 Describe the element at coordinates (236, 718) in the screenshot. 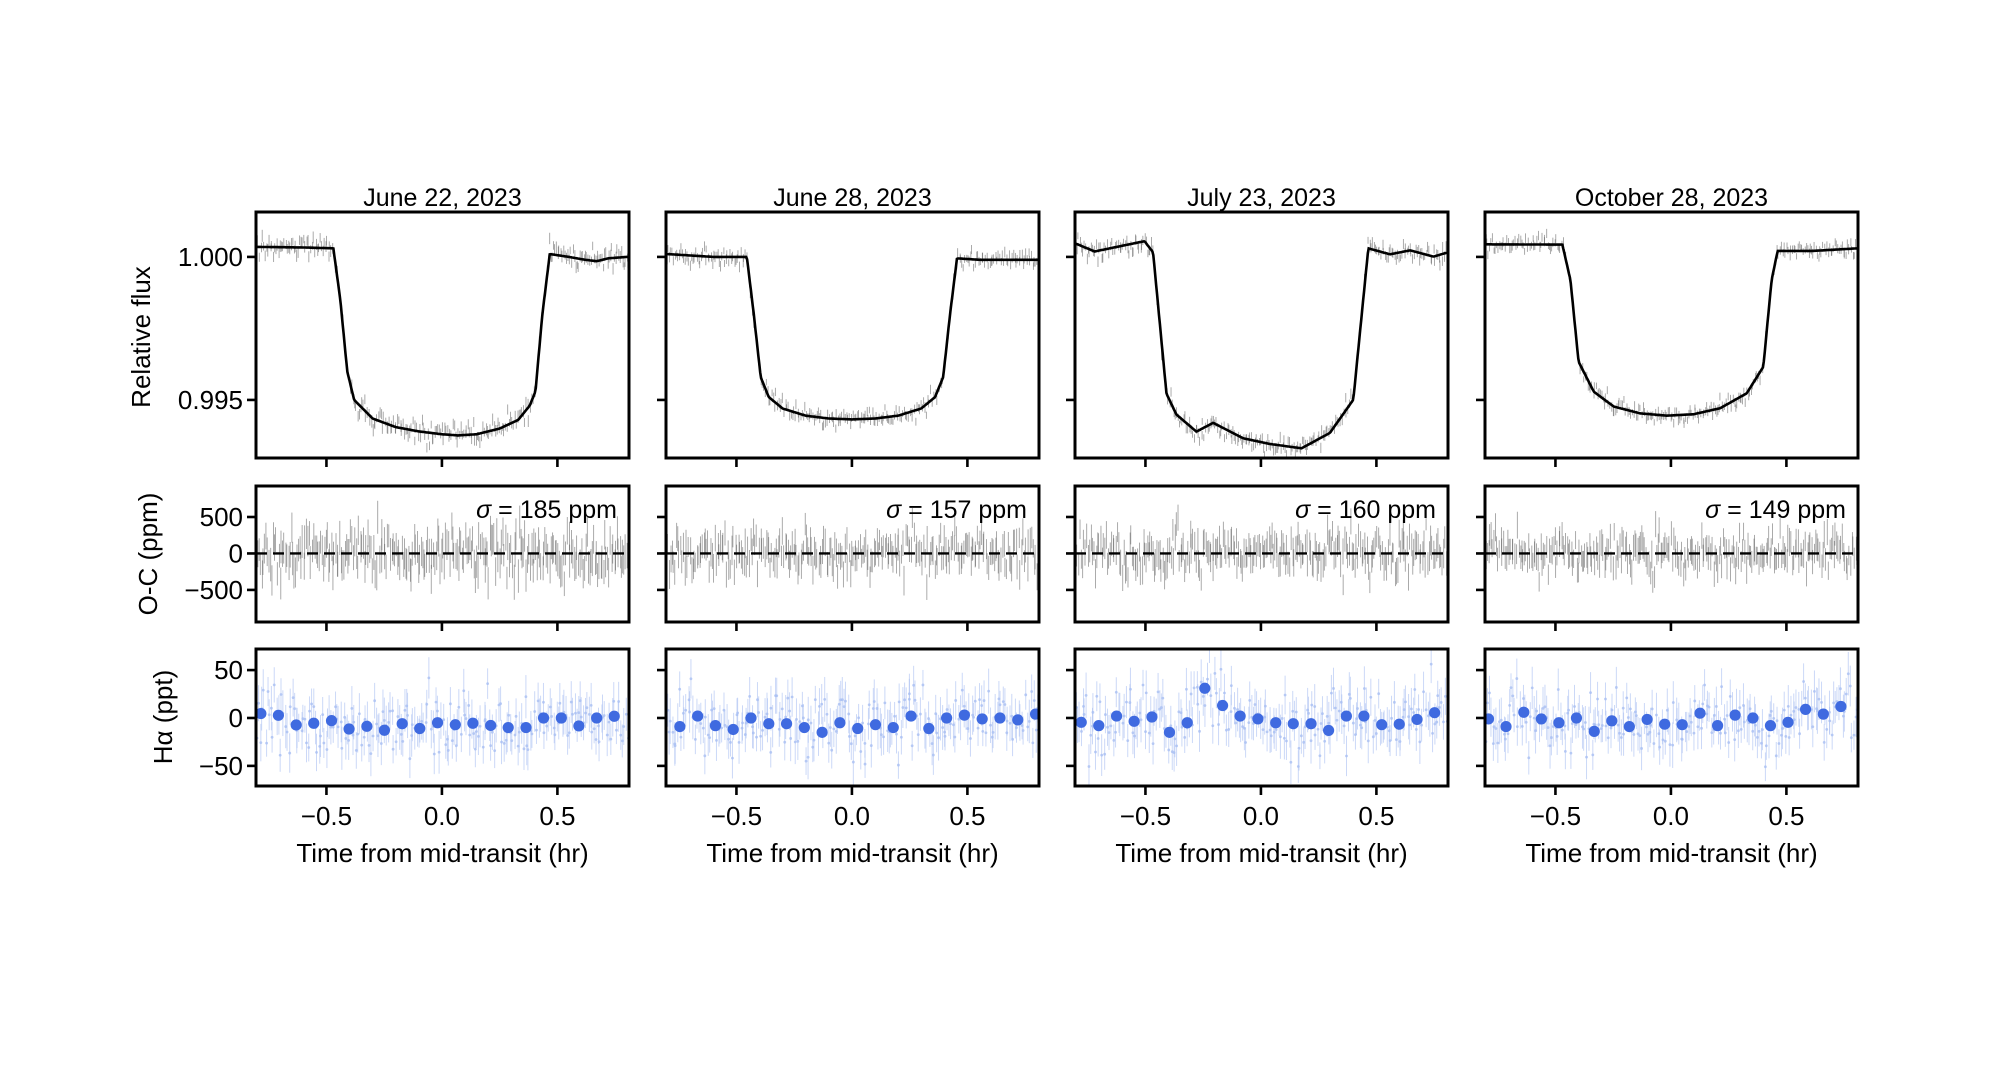

I see `y-tick-label: 0` at that location.